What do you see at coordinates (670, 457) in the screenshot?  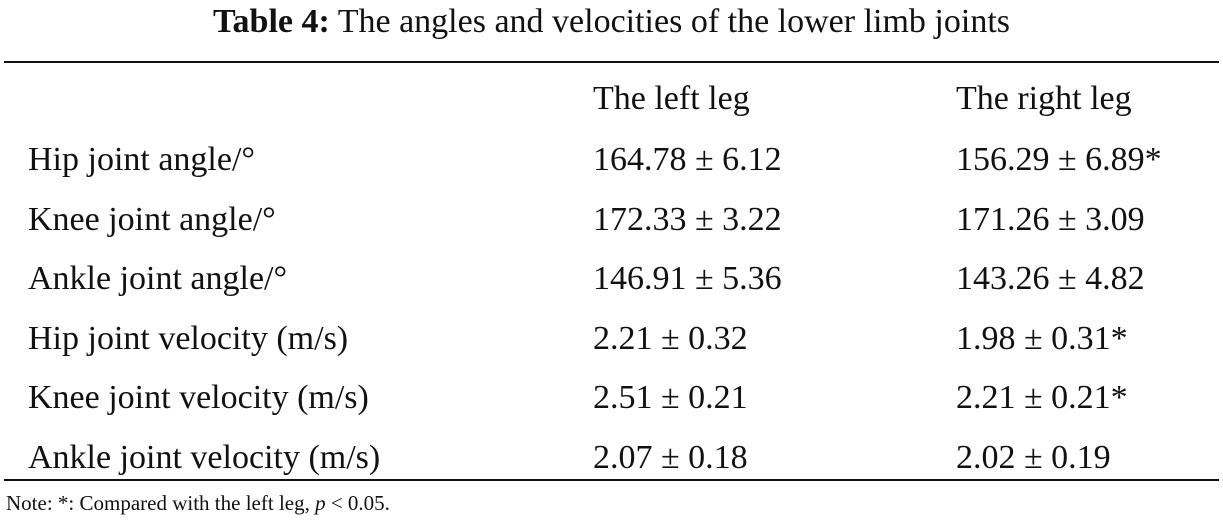 I see `left-leg-value: 2.07 ± 0.18` at bounding box center [670, 457].